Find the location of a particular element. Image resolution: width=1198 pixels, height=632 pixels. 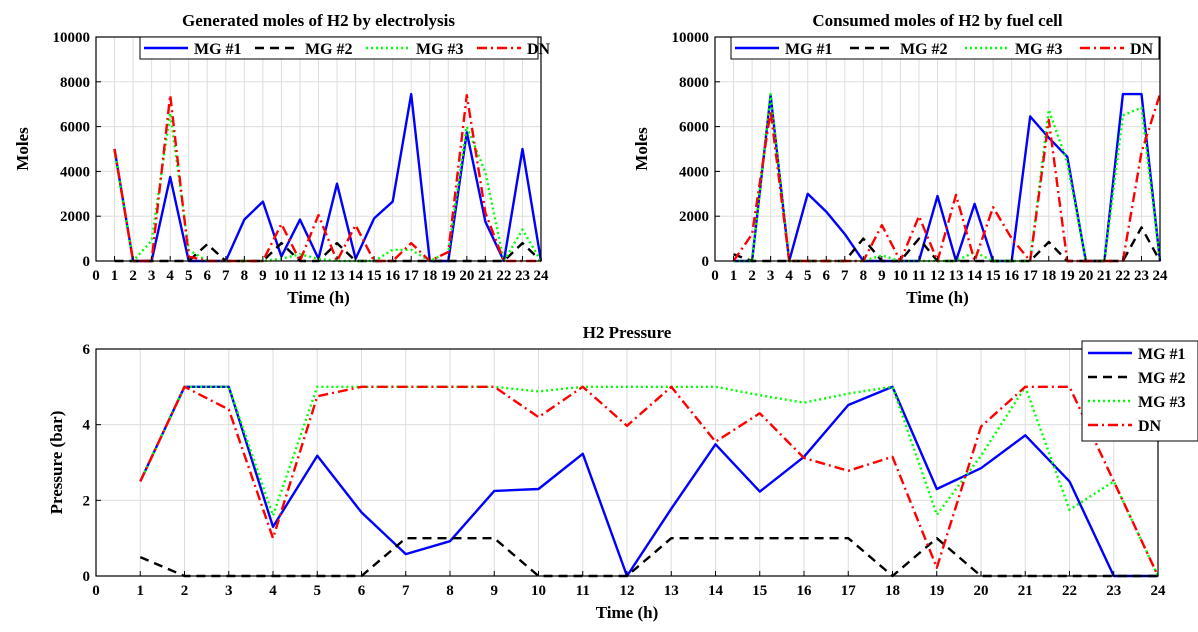

chart-title: H2 Pressure is located at coordinates (627, 332).